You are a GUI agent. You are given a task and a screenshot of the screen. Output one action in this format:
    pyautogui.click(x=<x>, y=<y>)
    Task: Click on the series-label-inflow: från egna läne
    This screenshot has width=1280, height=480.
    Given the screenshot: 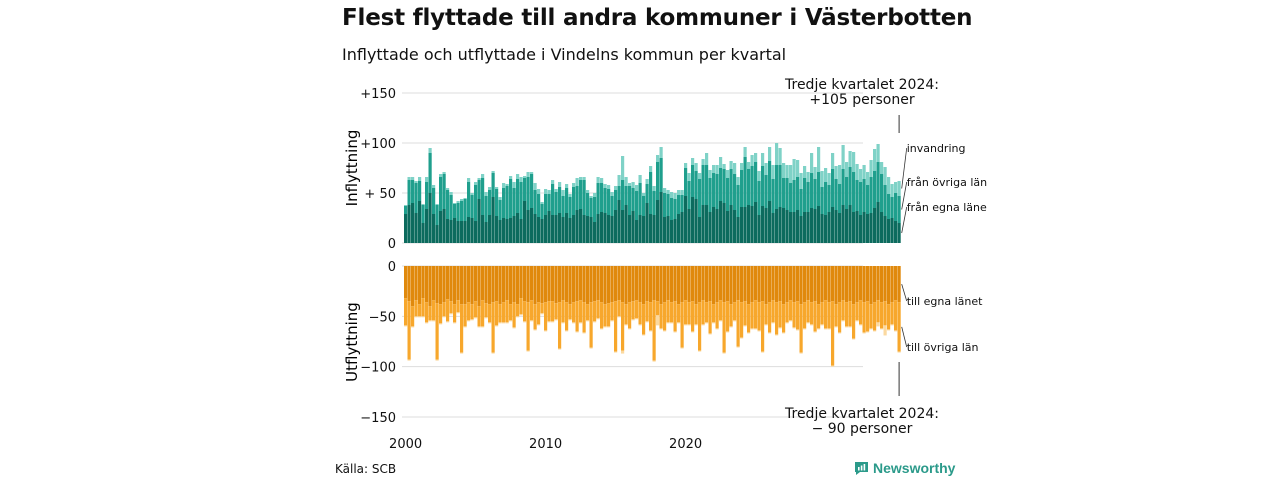 What is the action you would take?
    pyautogui.click(x=947, y=207)
    